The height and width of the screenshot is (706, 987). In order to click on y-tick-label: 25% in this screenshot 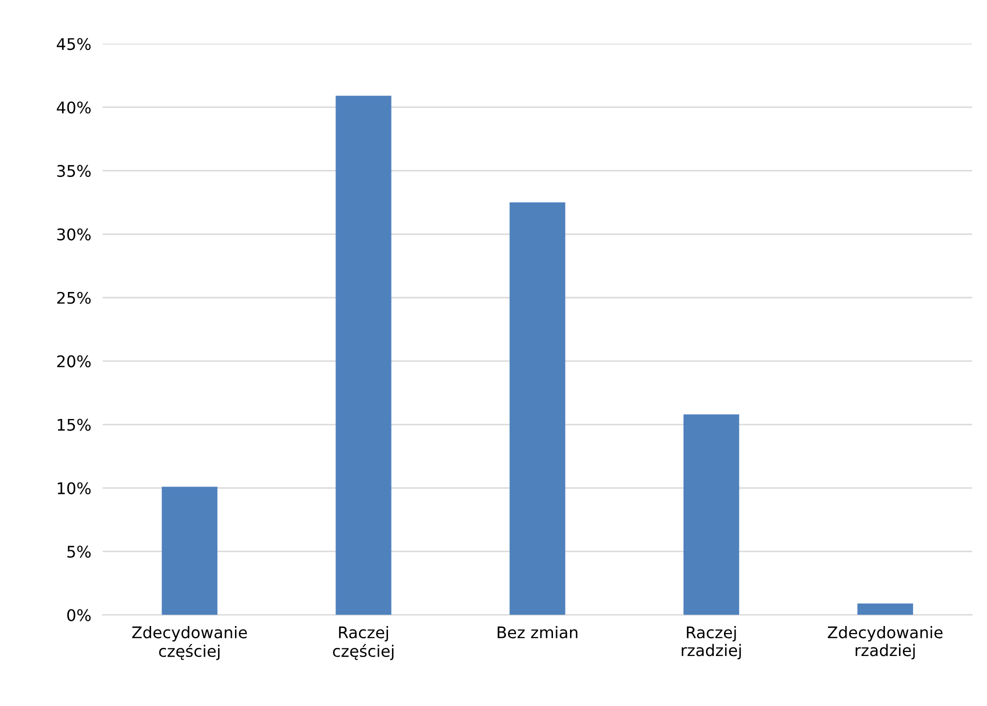, I will do `click(74, 298)`.